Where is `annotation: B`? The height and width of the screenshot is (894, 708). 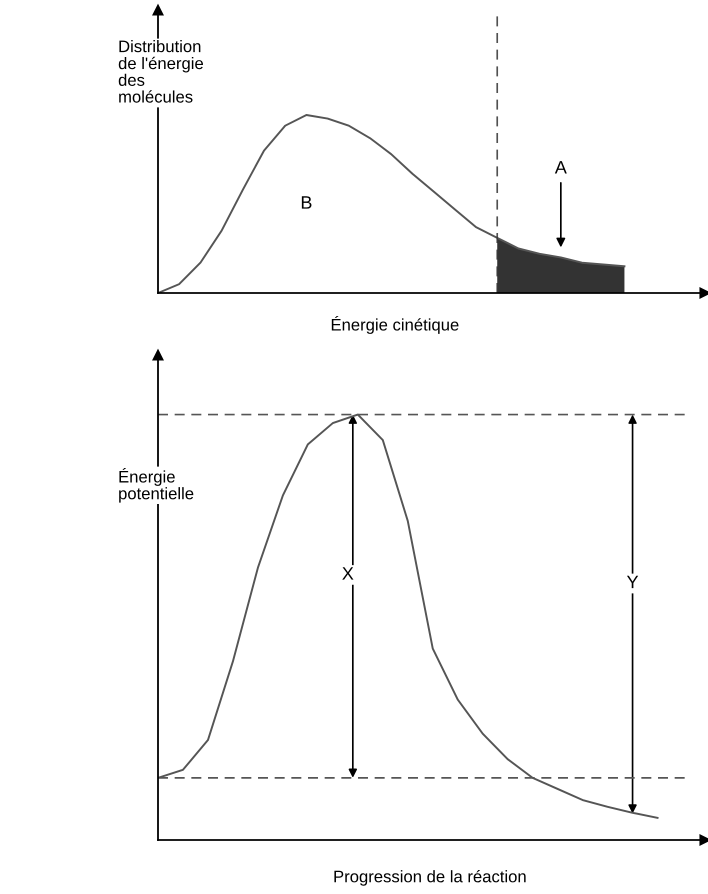 annotation: B is located at coordinates (307, 202).